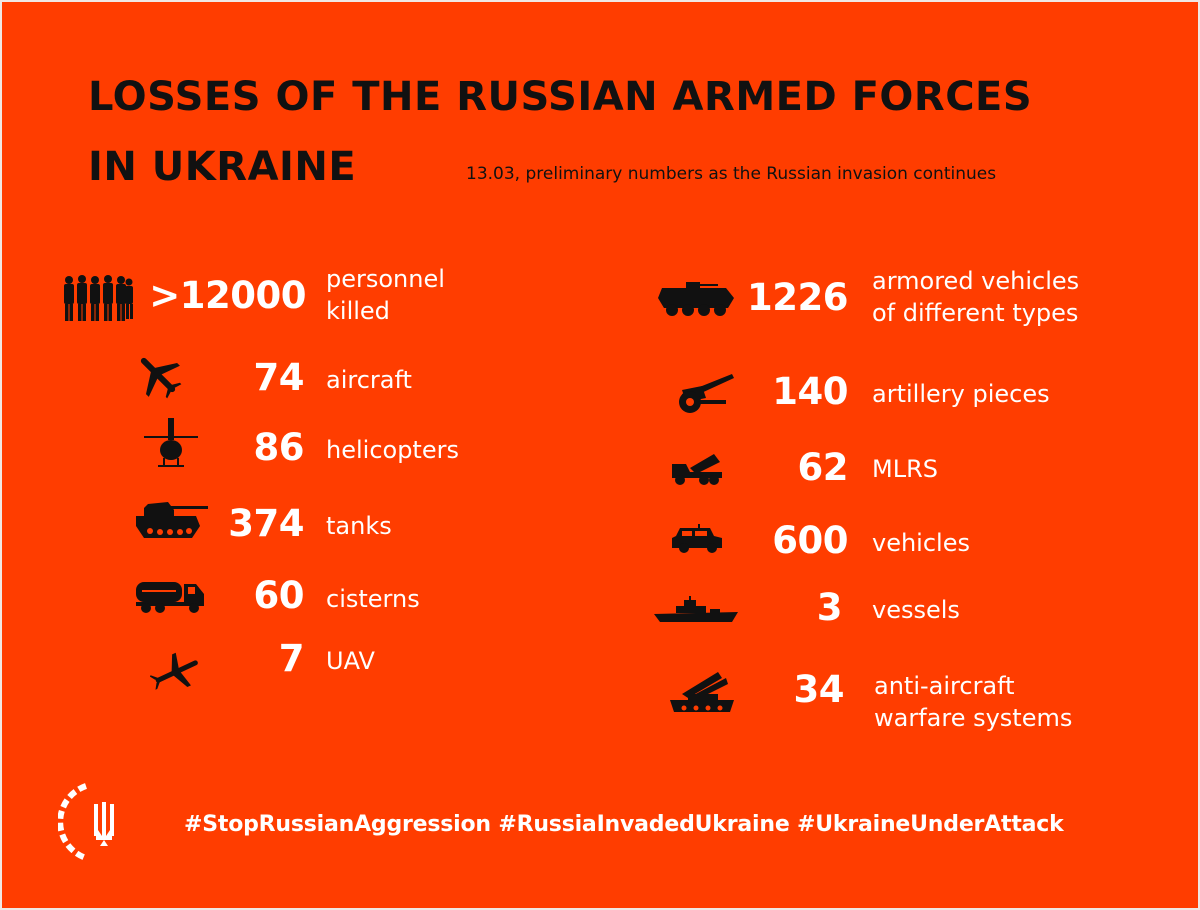 Image resolution: width=1200 pixels, height=910 pixels. Describe the element at coordinates (392, 450) in the screenshot. I see `helicopters-label: helicopters` at that location.